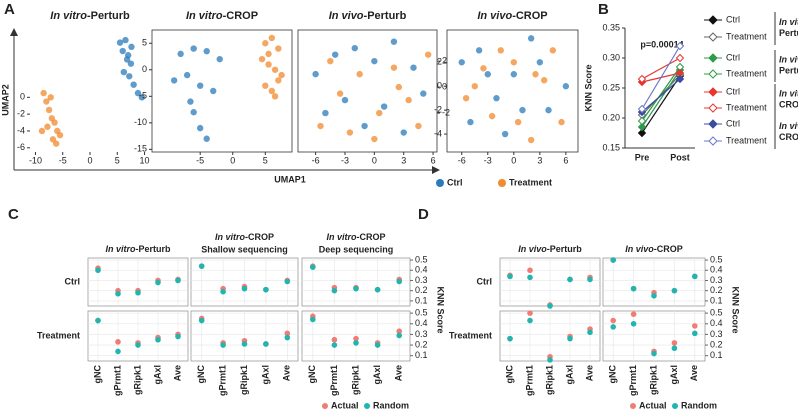 The width and height of the screenshot is (798, 414). Describe the element at coordinates (611, 27) in the screenshot. I see `y-tick-label: 0.35` at that location.